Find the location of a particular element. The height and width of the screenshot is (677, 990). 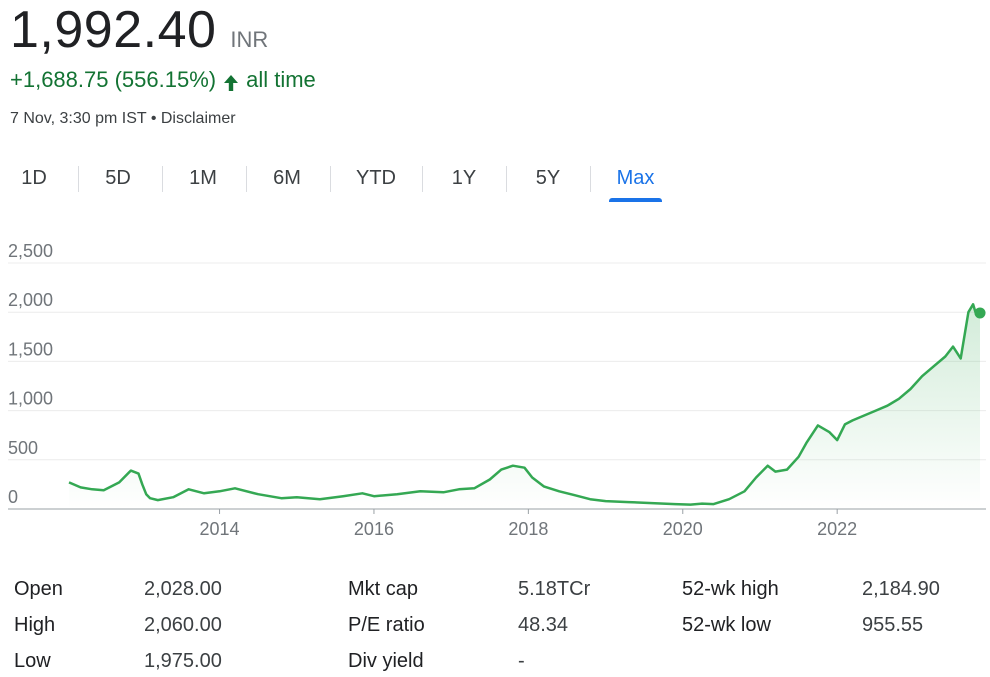

stat-label-low: Low is located at coordinates (32, 661).